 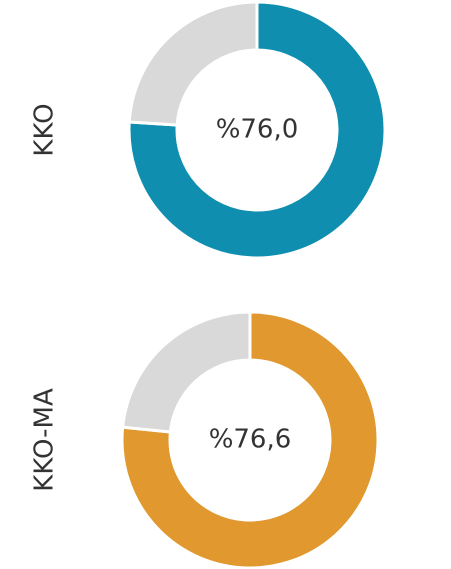 I want to click on center-value-label: %76,0, so click(x=257, y=130).